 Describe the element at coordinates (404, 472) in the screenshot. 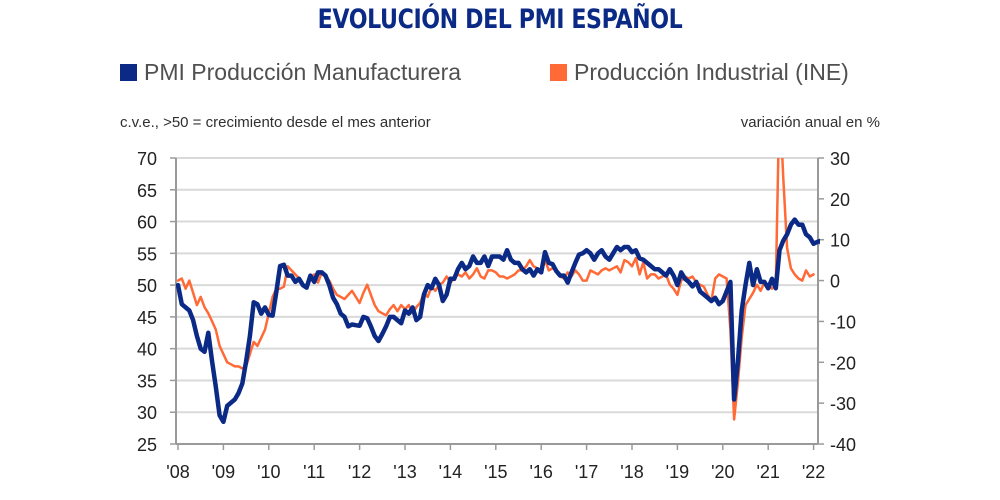

I see `x-tick-label: '13` at that location.